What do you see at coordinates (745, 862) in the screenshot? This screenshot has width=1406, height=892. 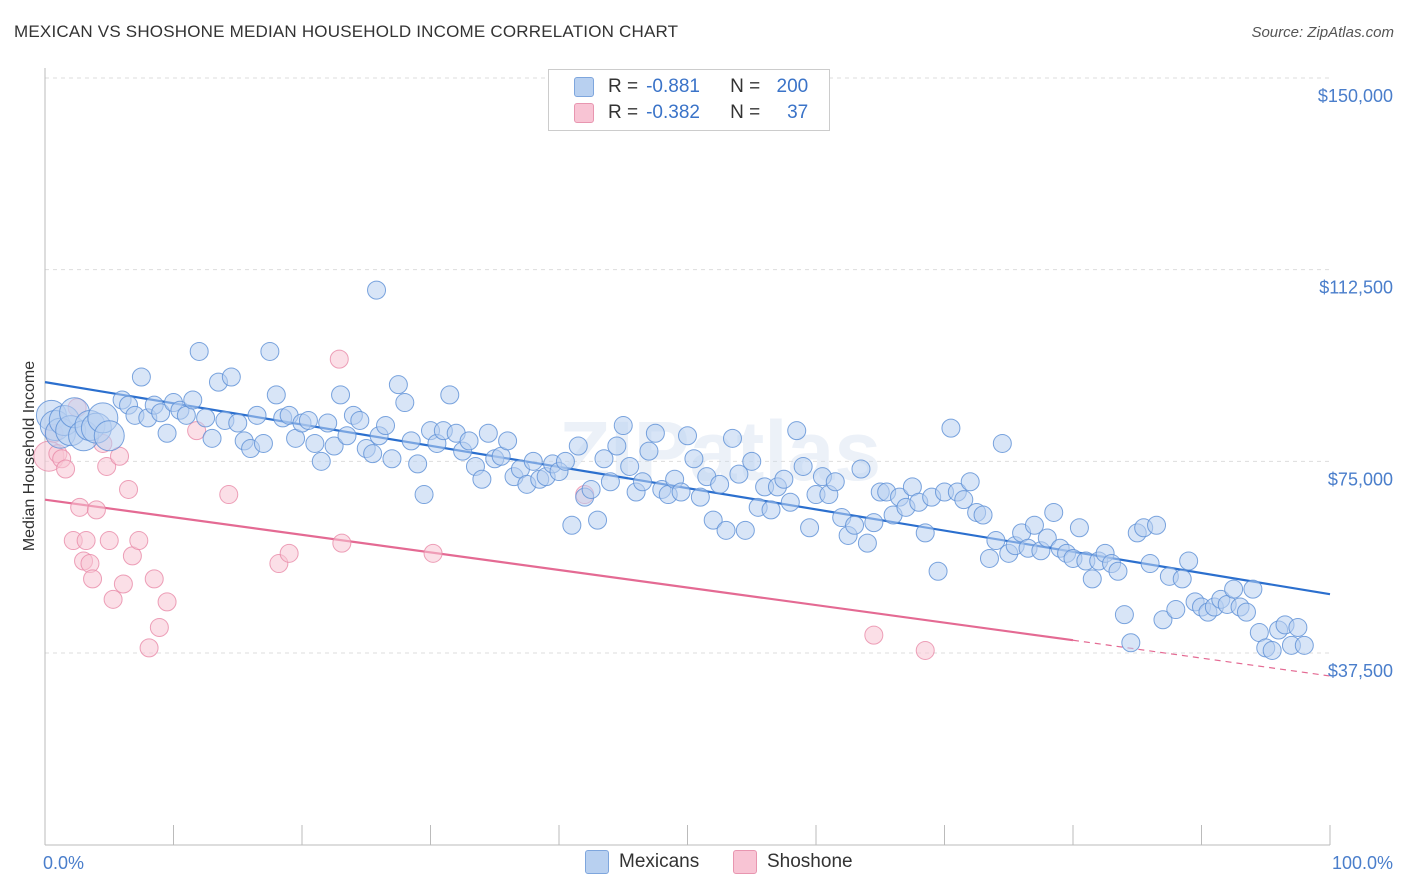 I see `shoshone-legend-swatch` at bounding box center [745, 862].